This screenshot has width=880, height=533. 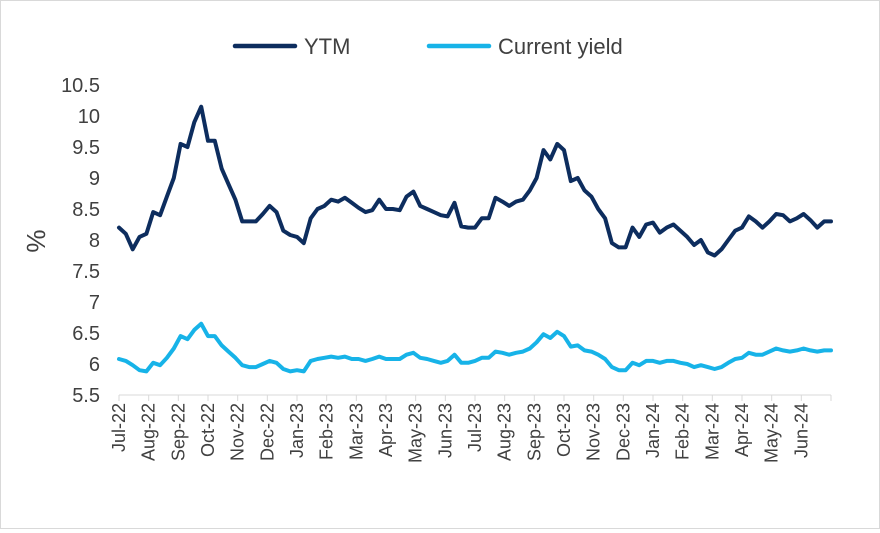 I want to click on x-tick-label: Mar-24, so click(x=712, y=431).